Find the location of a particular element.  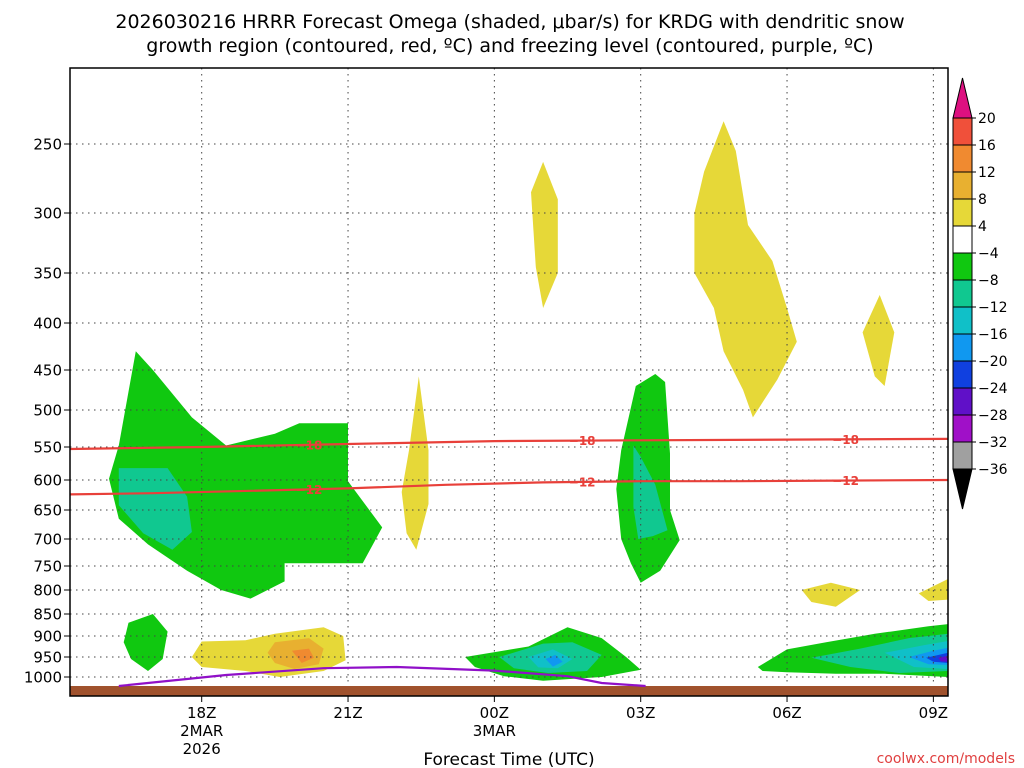

contour-label-dendritic-minus12-1: −12 is located at coordinates (582, 482).